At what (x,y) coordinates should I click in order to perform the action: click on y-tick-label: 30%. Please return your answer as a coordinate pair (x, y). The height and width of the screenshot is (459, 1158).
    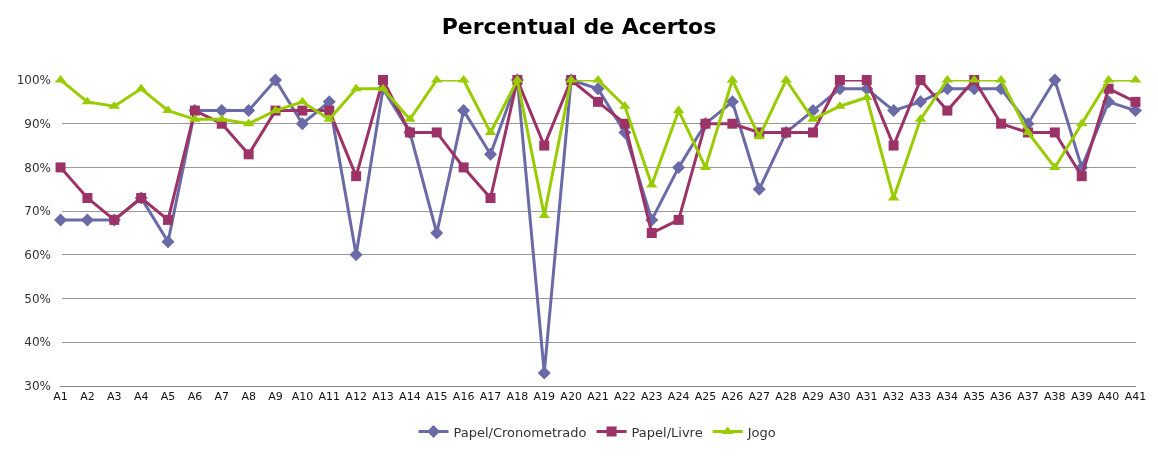
    Looking at the image, I should click on (37, 386).